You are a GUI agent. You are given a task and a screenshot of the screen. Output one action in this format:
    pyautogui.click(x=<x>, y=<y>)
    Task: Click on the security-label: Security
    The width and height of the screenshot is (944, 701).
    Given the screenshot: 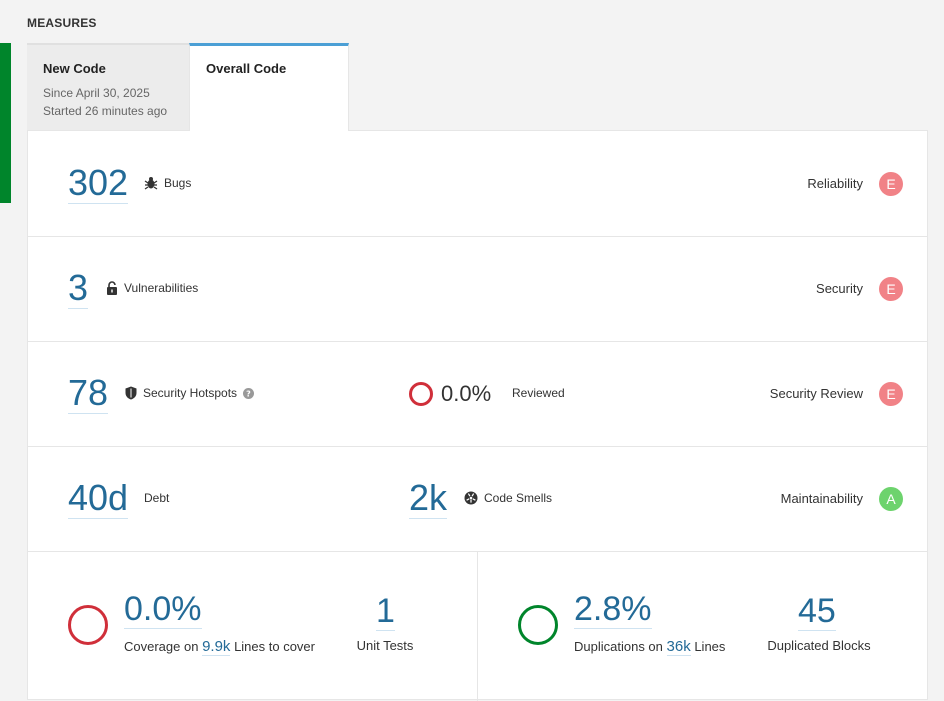 What is the action you would take?
    pyautogui.click(x=839, y=288)
    